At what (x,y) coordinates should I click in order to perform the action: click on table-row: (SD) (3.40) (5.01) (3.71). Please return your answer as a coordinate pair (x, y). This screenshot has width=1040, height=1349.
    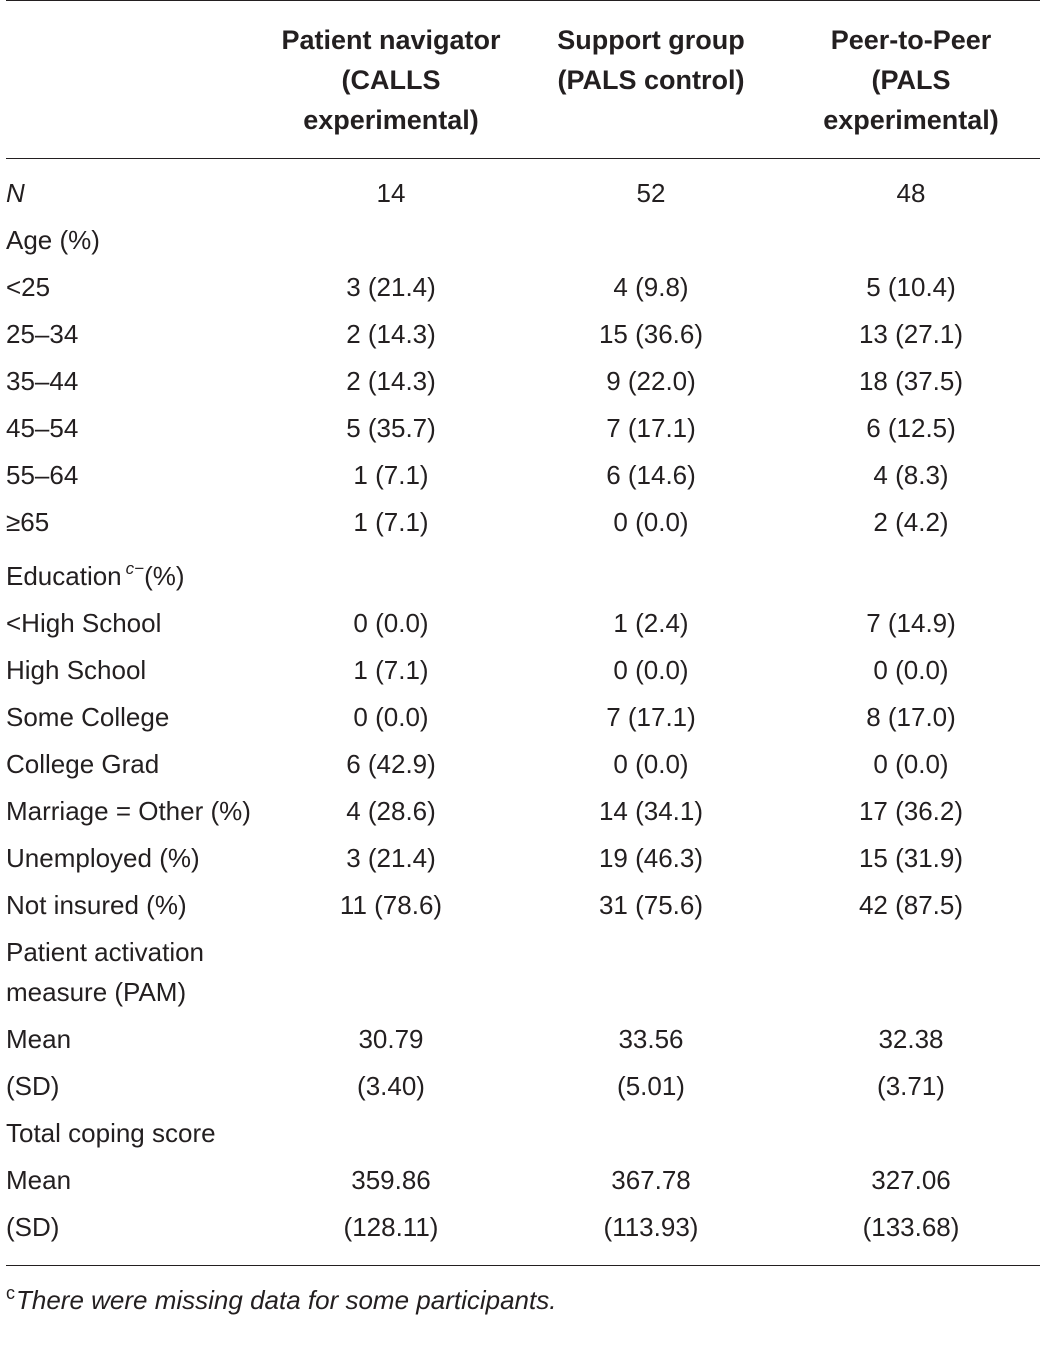
    Looking at the image, I should click on (523, 1086).